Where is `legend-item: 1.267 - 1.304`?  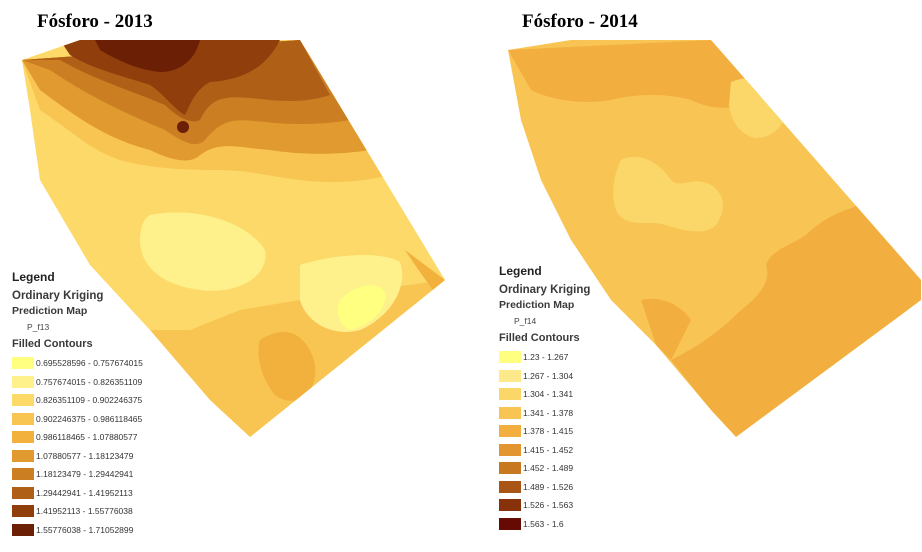 legend-item: 1.267 - 1.304 is located at coordinates (544, 376).